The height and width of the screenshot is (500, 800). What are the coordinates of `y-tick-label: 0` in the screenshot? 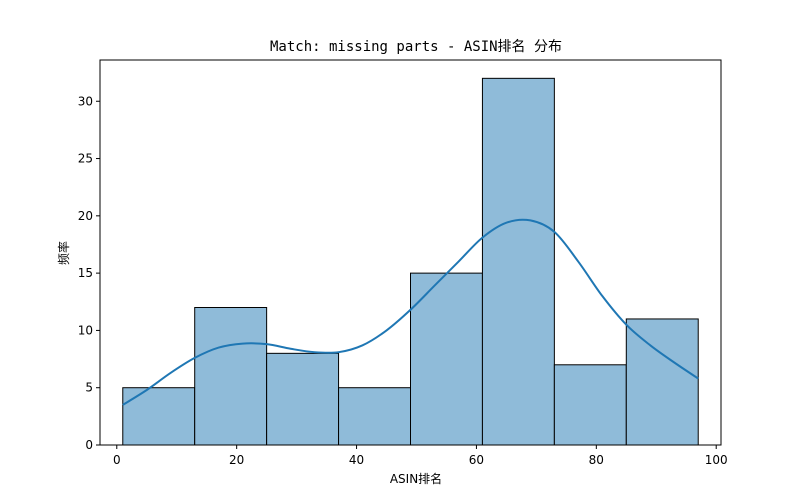 It's located at (89, 445).